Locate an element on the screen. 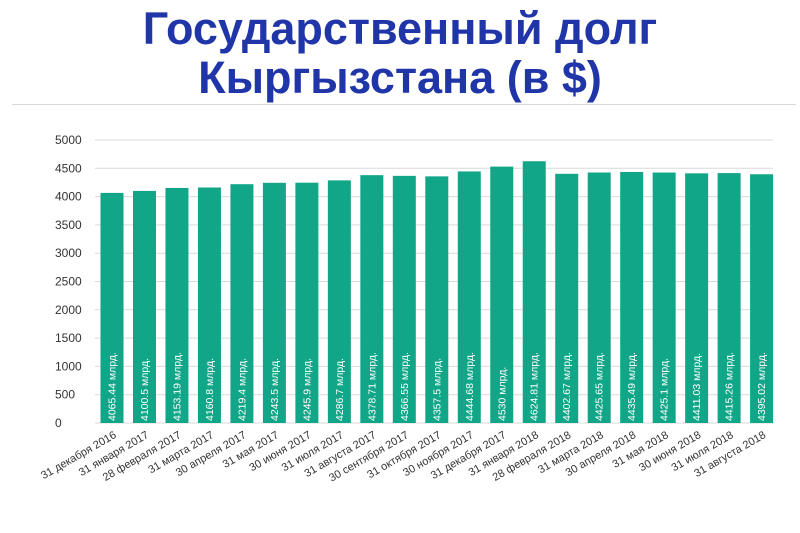  y-tick-label: 0 is located at coordinates (58, 423).